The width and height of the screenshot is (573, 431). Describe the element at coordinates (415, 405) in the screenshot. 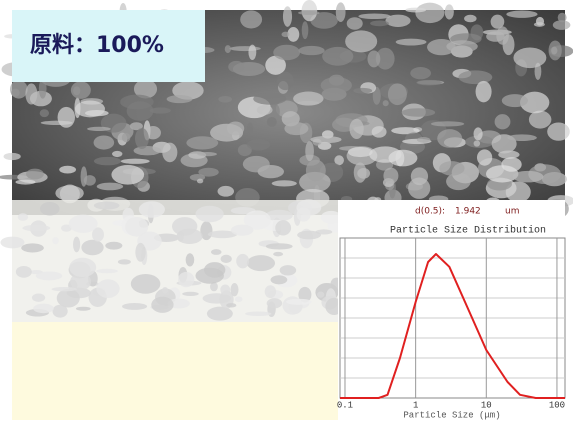

I see `x-tick-label: 1` at that location.